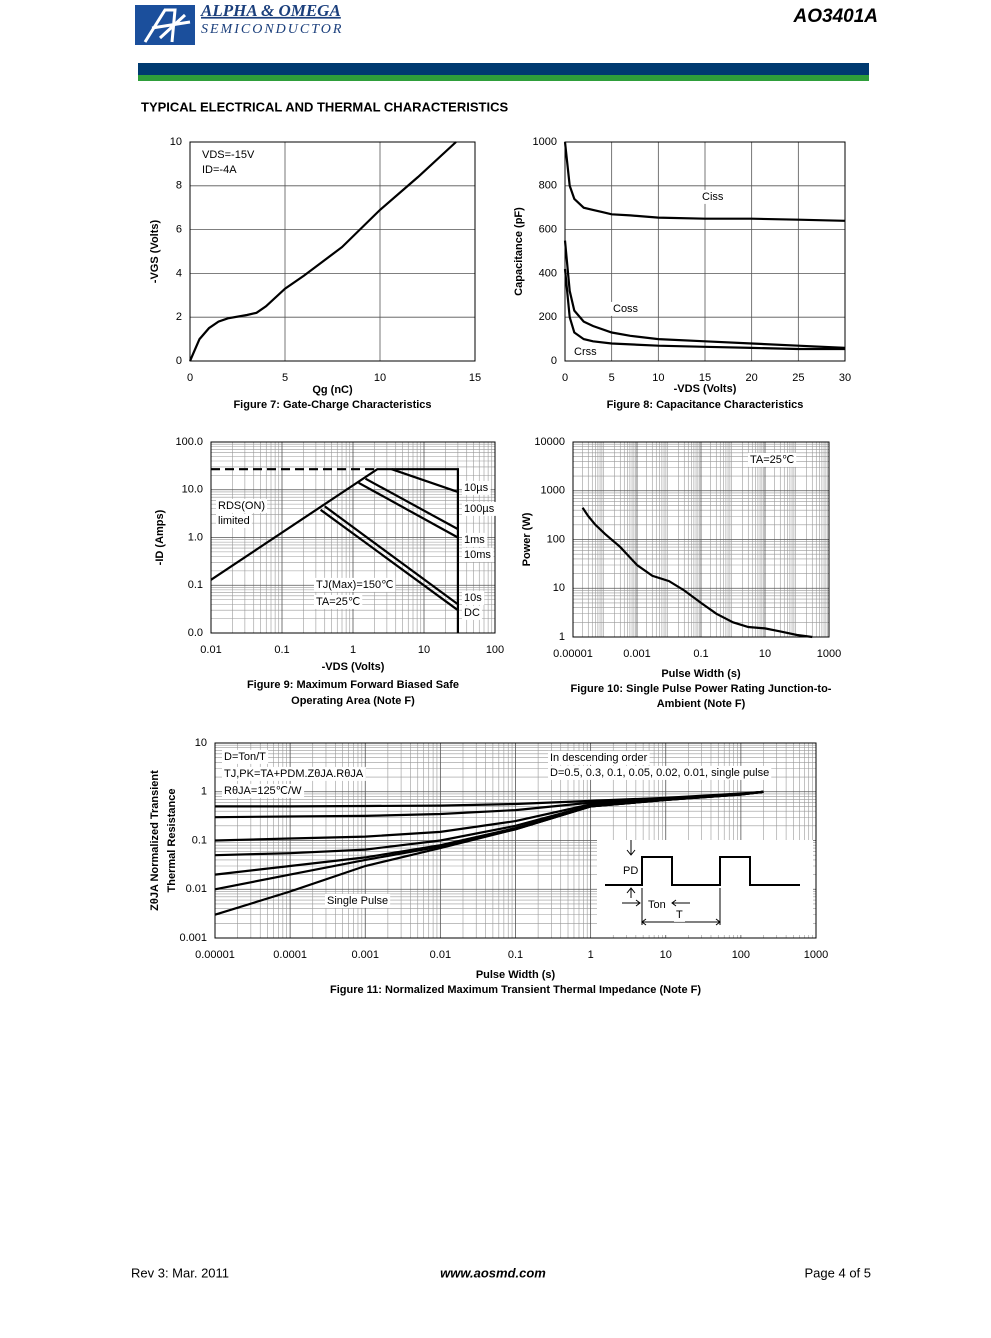 Image resolution: width=991 pixels, height=1338 pixels. Describe the element at coordinates (272, 29) in the screenshot. I see `division: SEMICONDUCTOR` at that location.